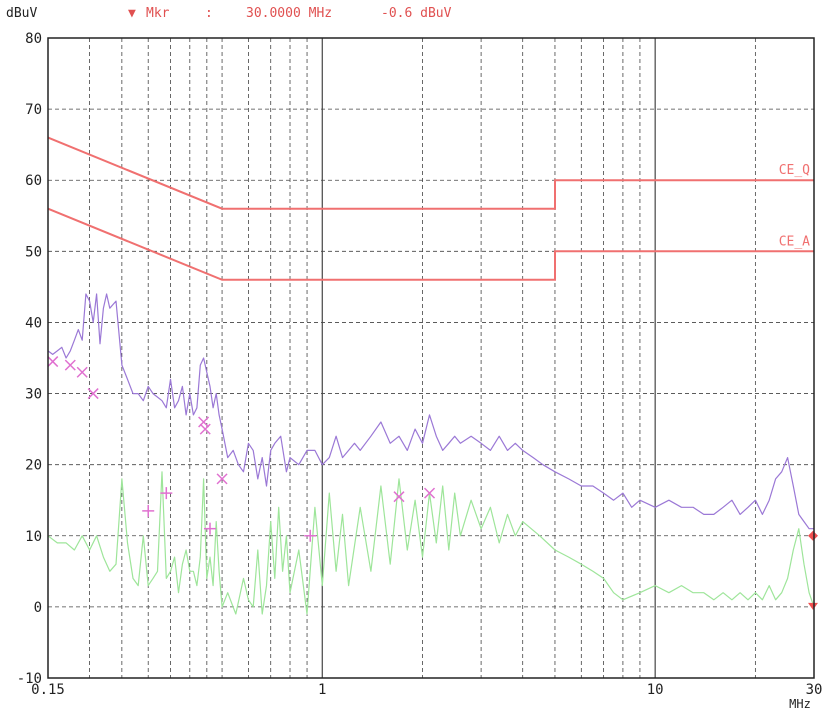 The width and height of the screenshot is (826, 712). What do you see at coordinates (33, 110) in the screenshot?
I see `y-tick-label: 70` at bounding box center [33, 110].